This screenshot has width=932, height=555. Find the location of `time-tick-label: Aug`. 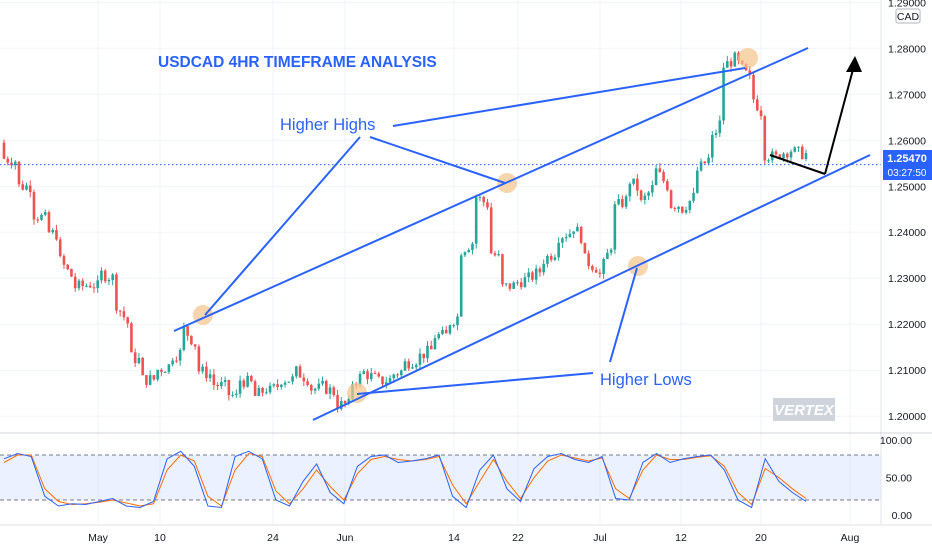

time-tick-label: Aug is located at coordinates (850, 538).